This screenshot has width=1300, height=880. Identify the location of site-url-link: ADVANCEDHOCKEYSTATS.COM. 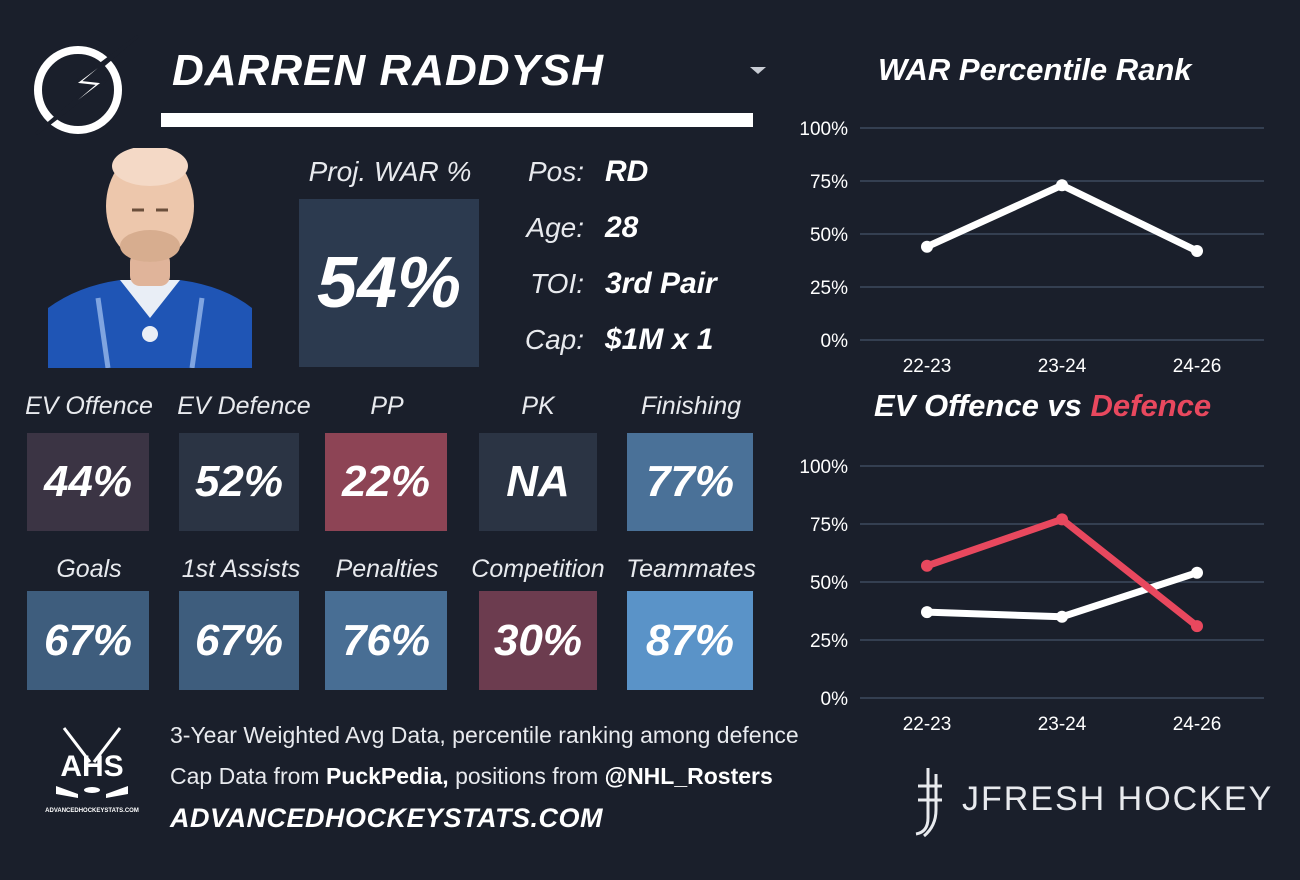
(387, 818).